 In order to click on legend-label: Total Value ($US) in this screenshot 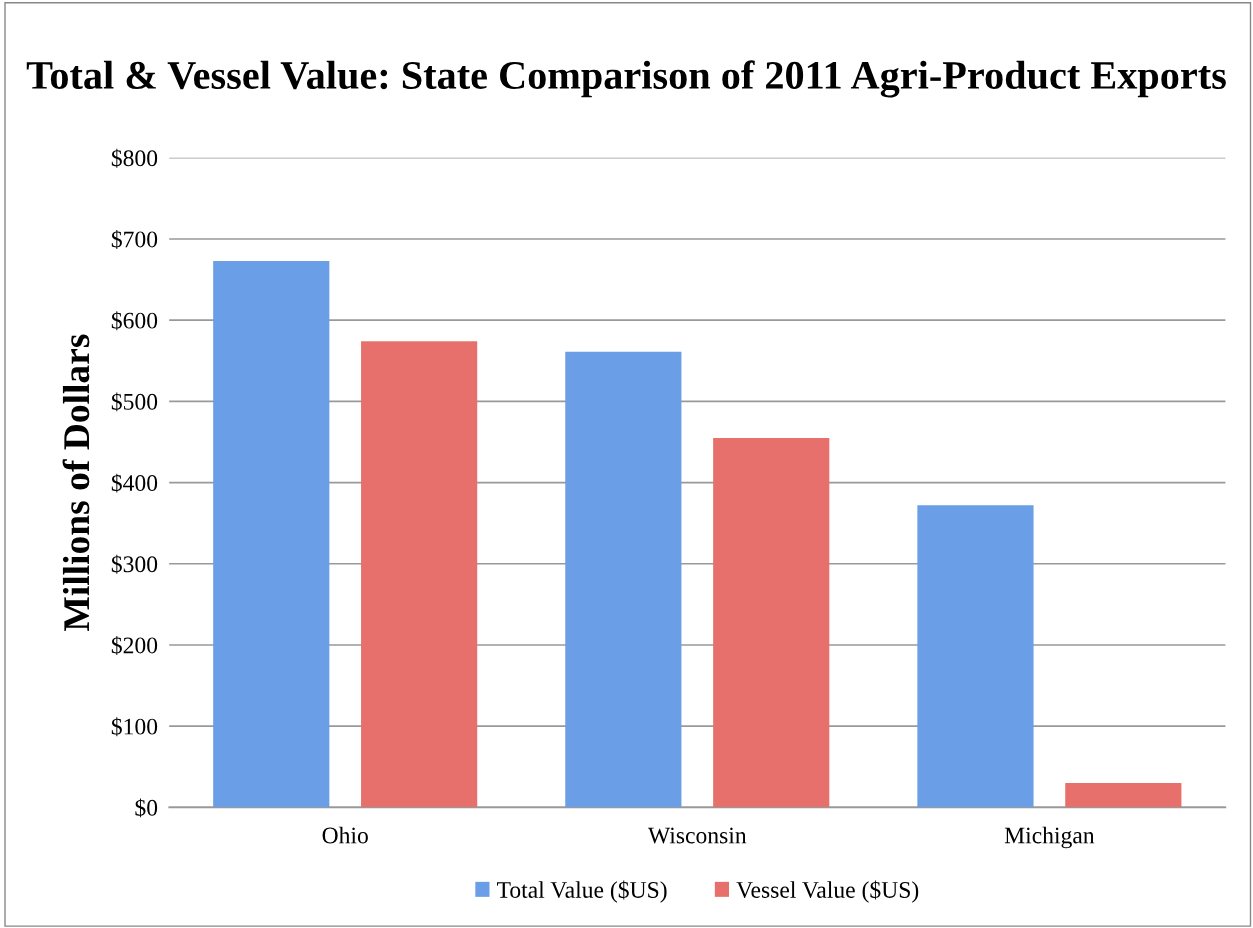, I will do `click(582, 891)`.